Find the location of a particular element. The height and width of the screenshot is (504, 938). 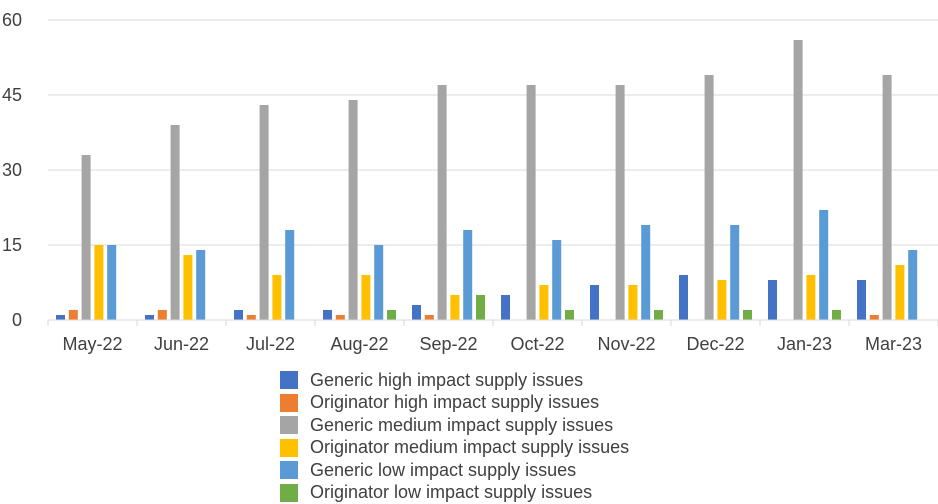

legend-item: Generic low impact supply issues is located at coordinates (540, 470).